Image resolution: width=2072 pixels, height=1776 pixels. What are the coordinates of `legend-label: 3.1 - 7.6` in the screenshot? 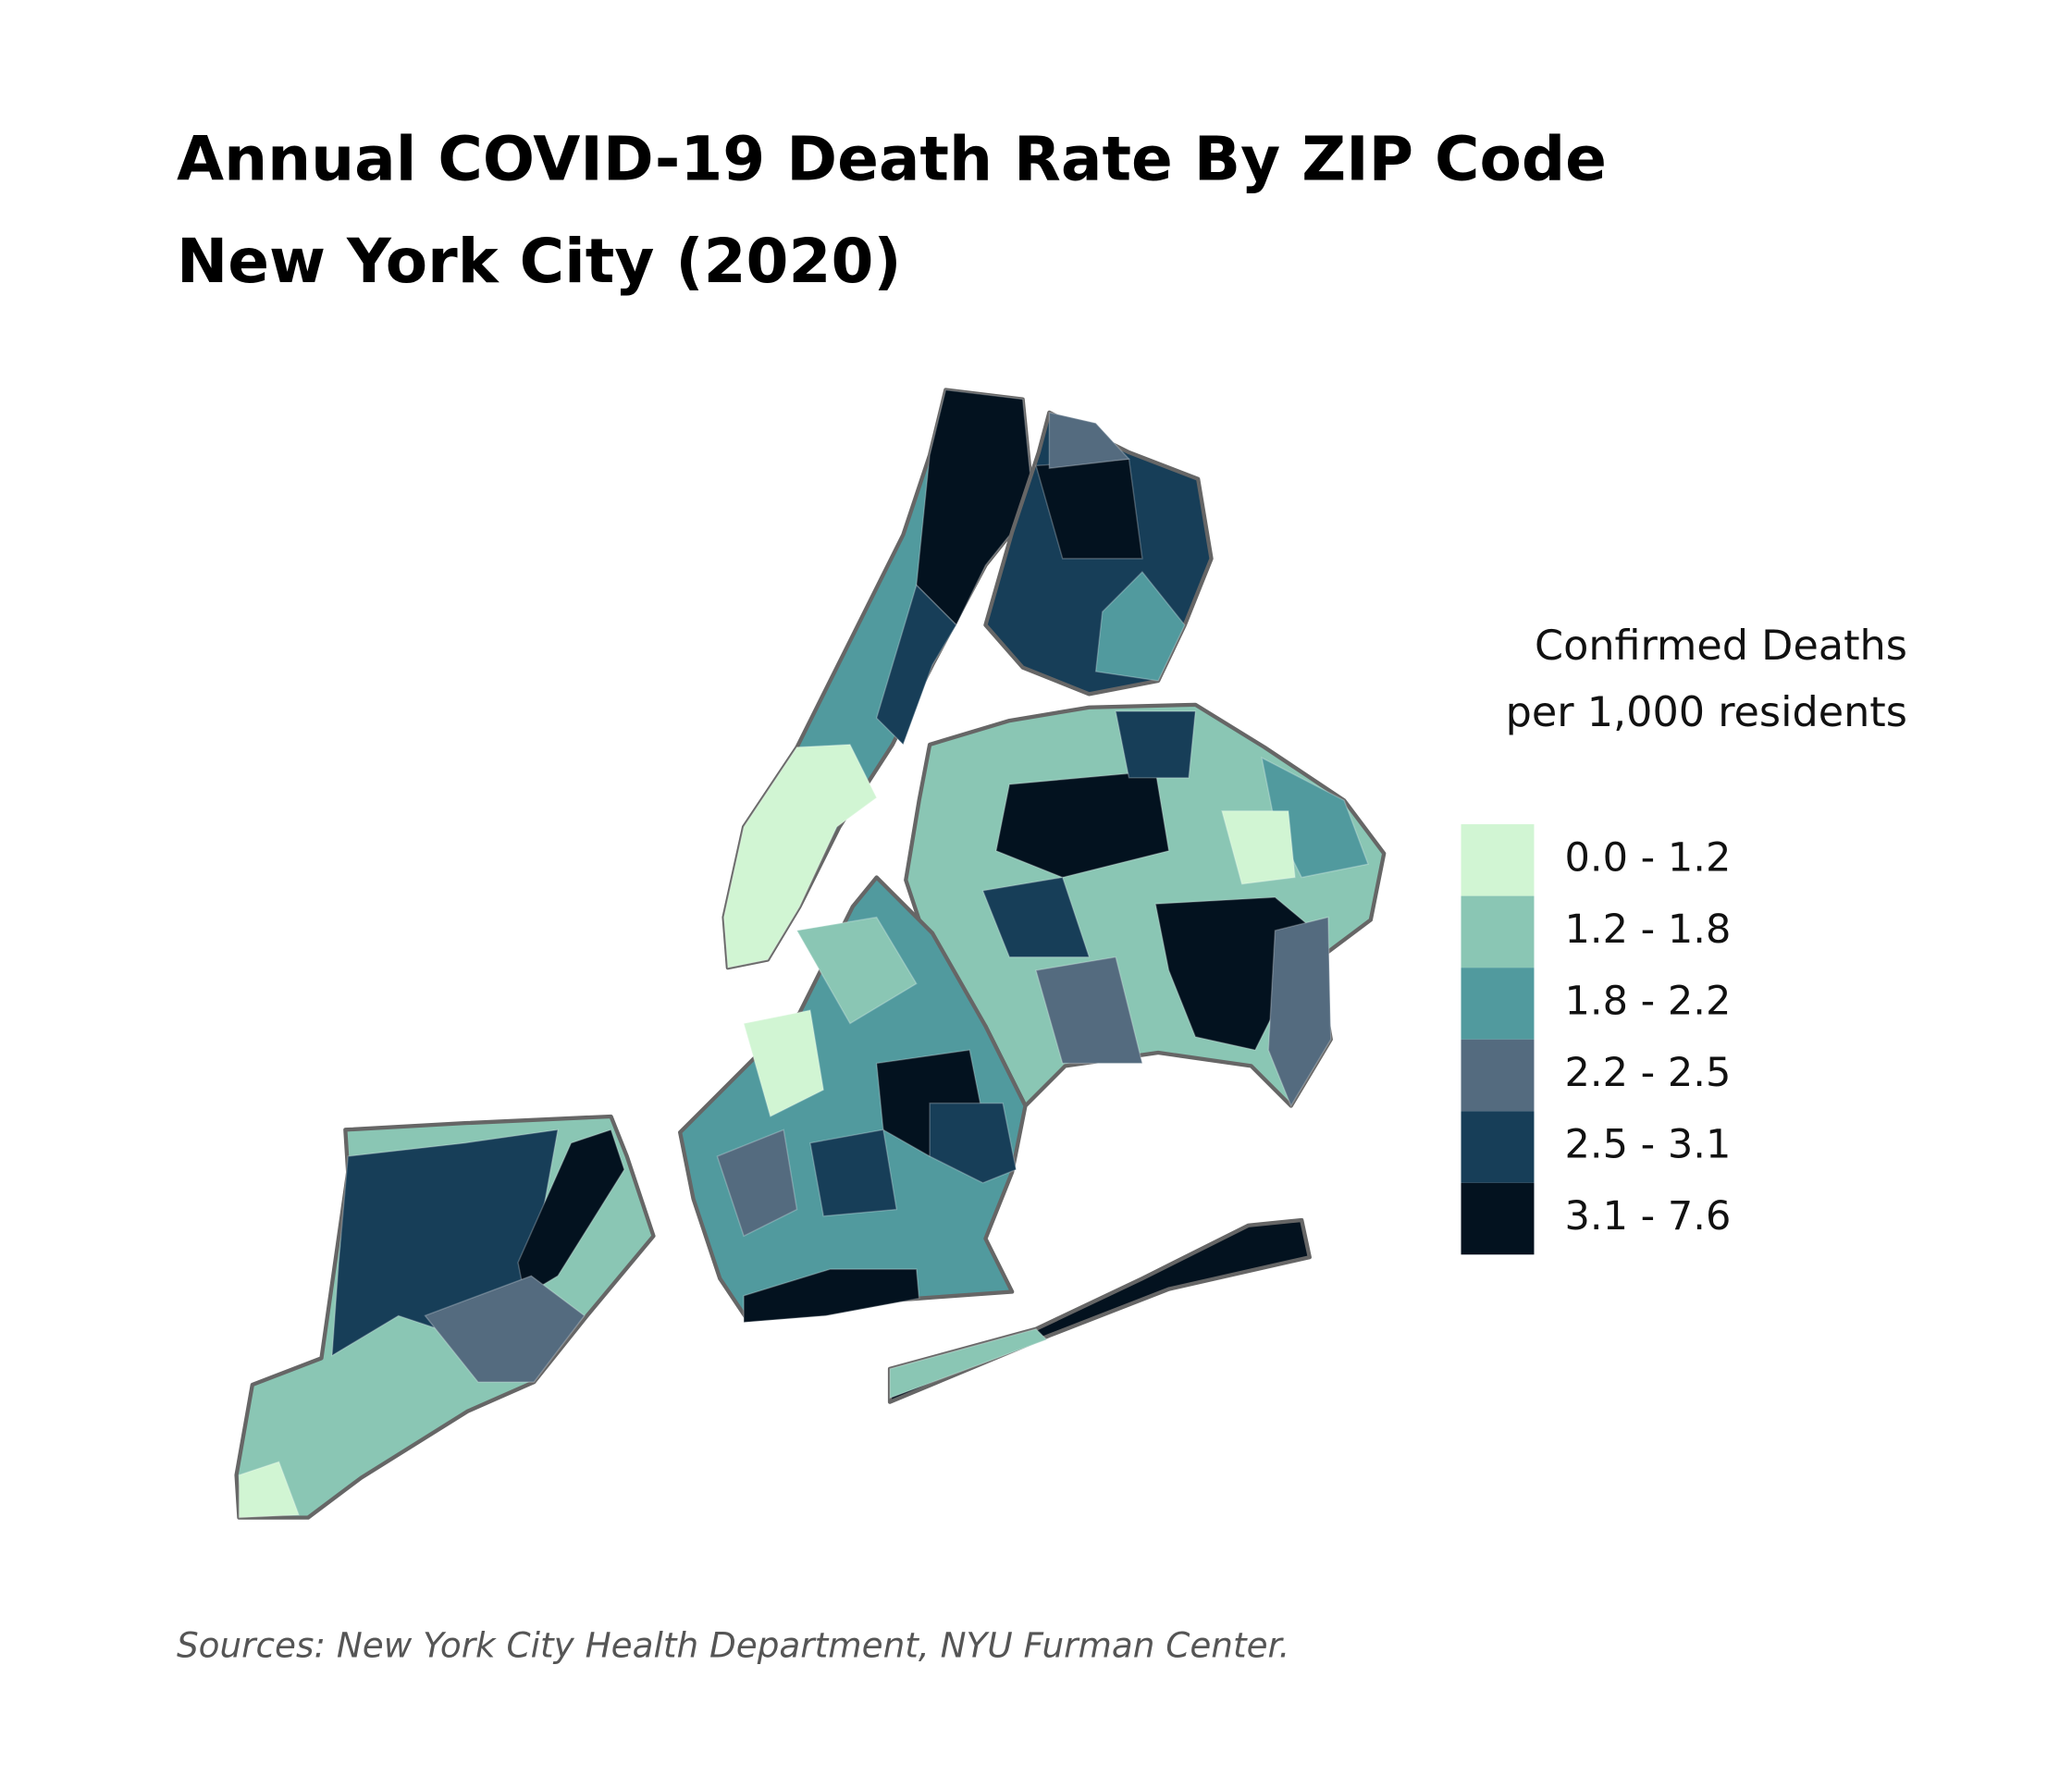 It's located at (1648, 1217).